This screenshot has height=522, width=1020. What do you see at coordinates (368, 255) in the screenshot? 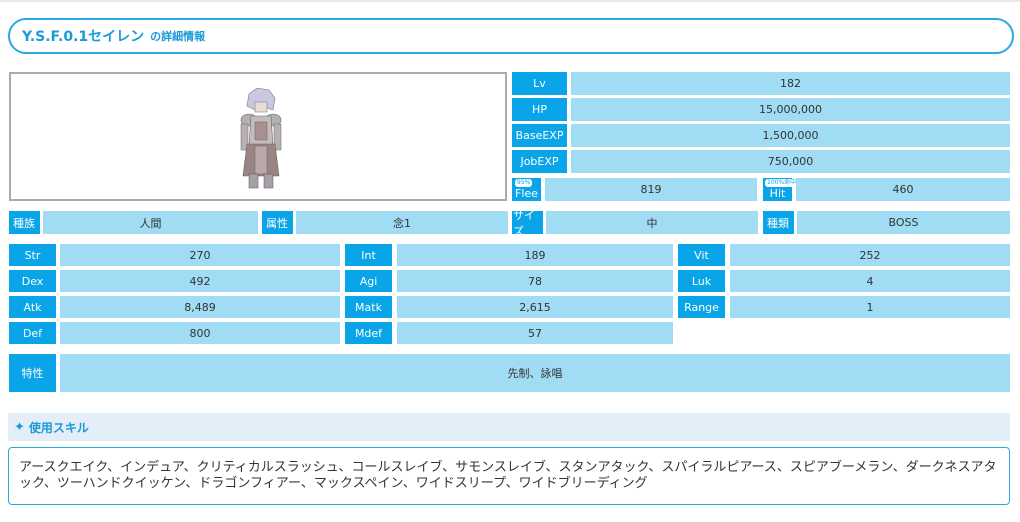
I see `stat-label-int: Int` at bounding box center [368, 255].